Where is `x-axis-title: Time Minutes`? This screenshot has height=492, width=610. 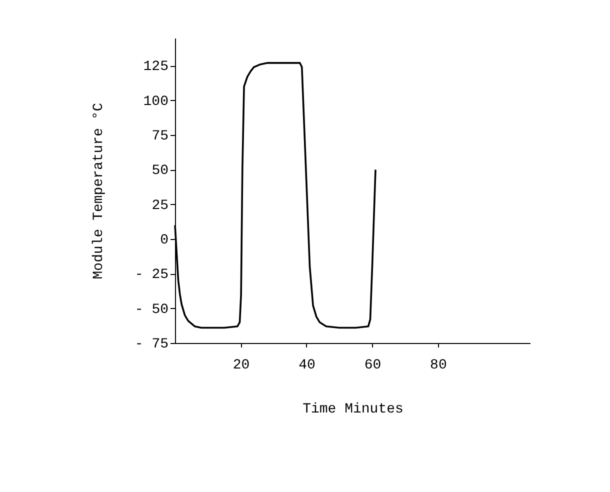
x-axis-title: Time Minutes is located at coordinates (353, 410).